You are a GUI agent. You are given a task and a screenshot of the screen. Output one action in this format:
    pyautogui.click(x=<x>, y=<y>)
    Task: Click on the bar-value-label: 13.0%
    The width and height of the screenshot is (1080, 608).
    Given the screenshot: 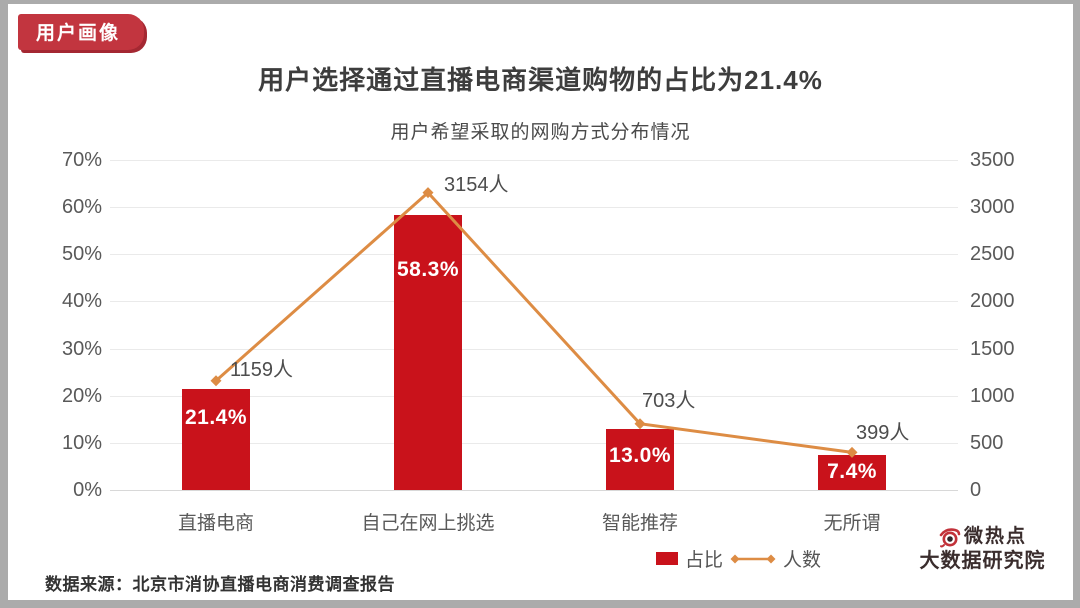 What is the action you would take?
    pyautogui.click(x=640, y=455)
    